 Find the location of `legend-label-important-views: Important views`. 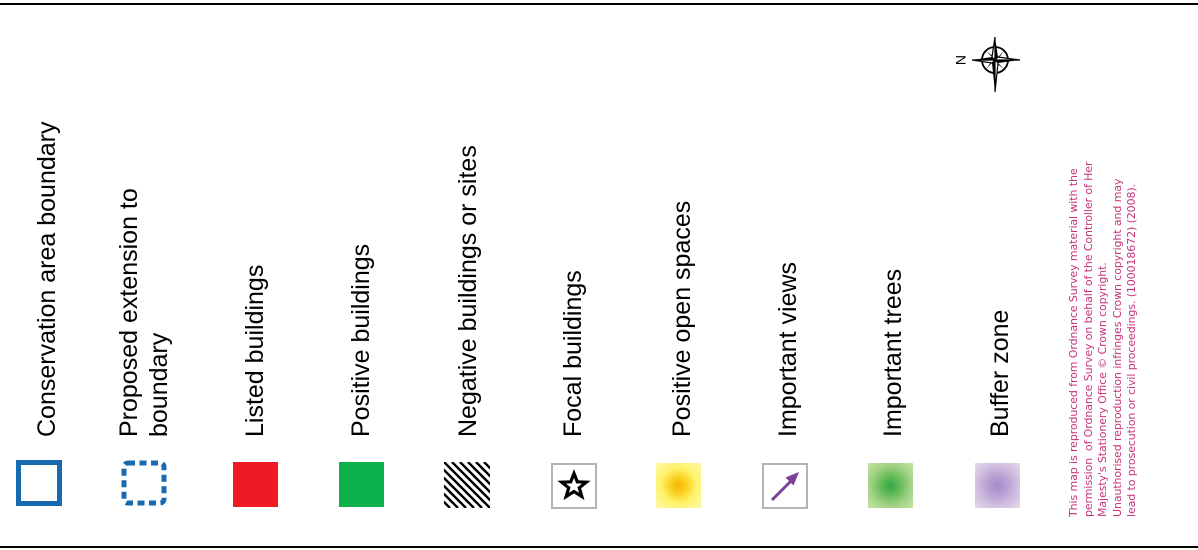

legend-label-important-views: Important views is located at coordinates (788, 349).